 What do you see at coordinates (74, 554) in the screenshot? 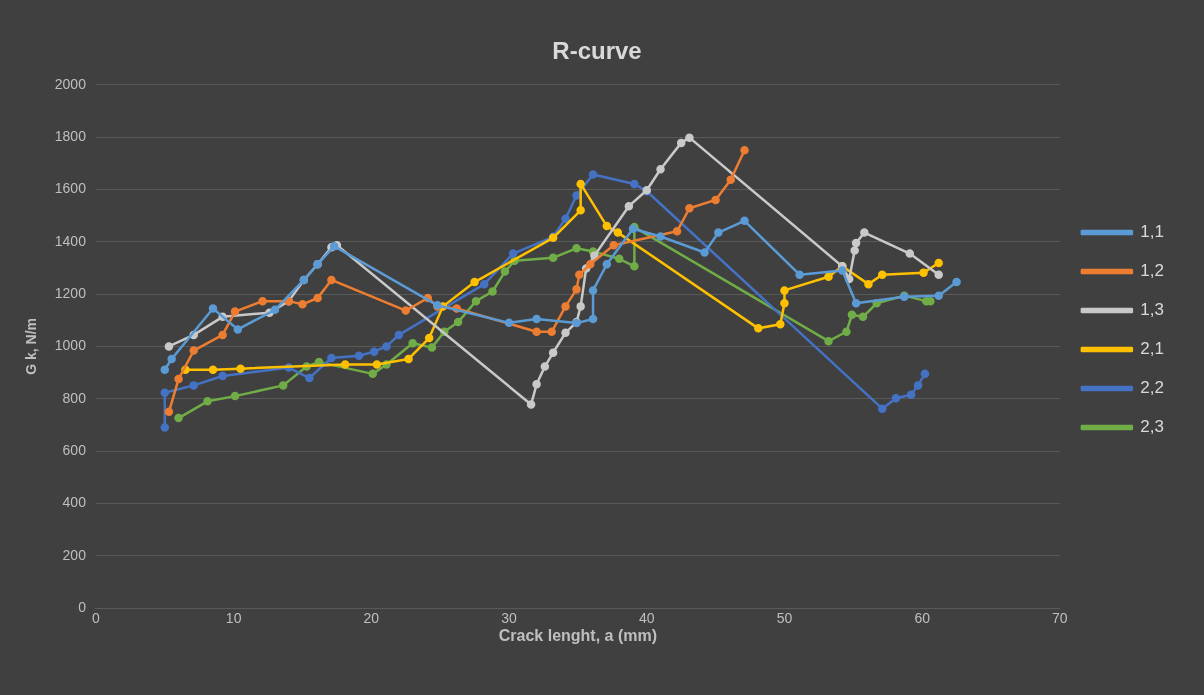
I see `y-tick-label: 200` at bounding box center [74, 554].